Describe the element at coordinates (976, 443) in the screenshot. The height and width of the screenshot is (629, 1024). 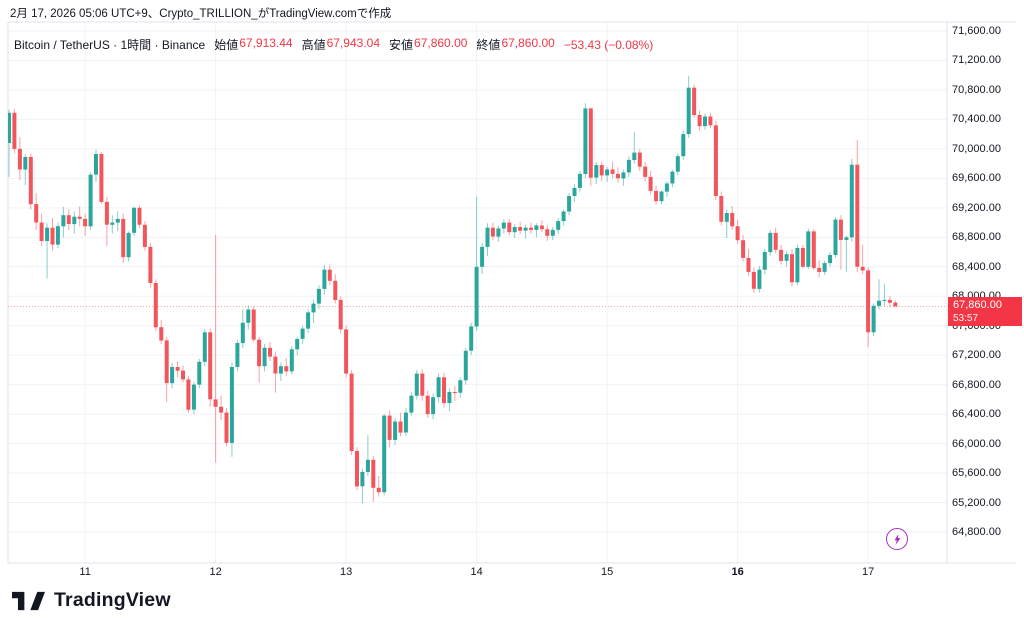
I see `price-axis-label: 66,000.00` at that location.